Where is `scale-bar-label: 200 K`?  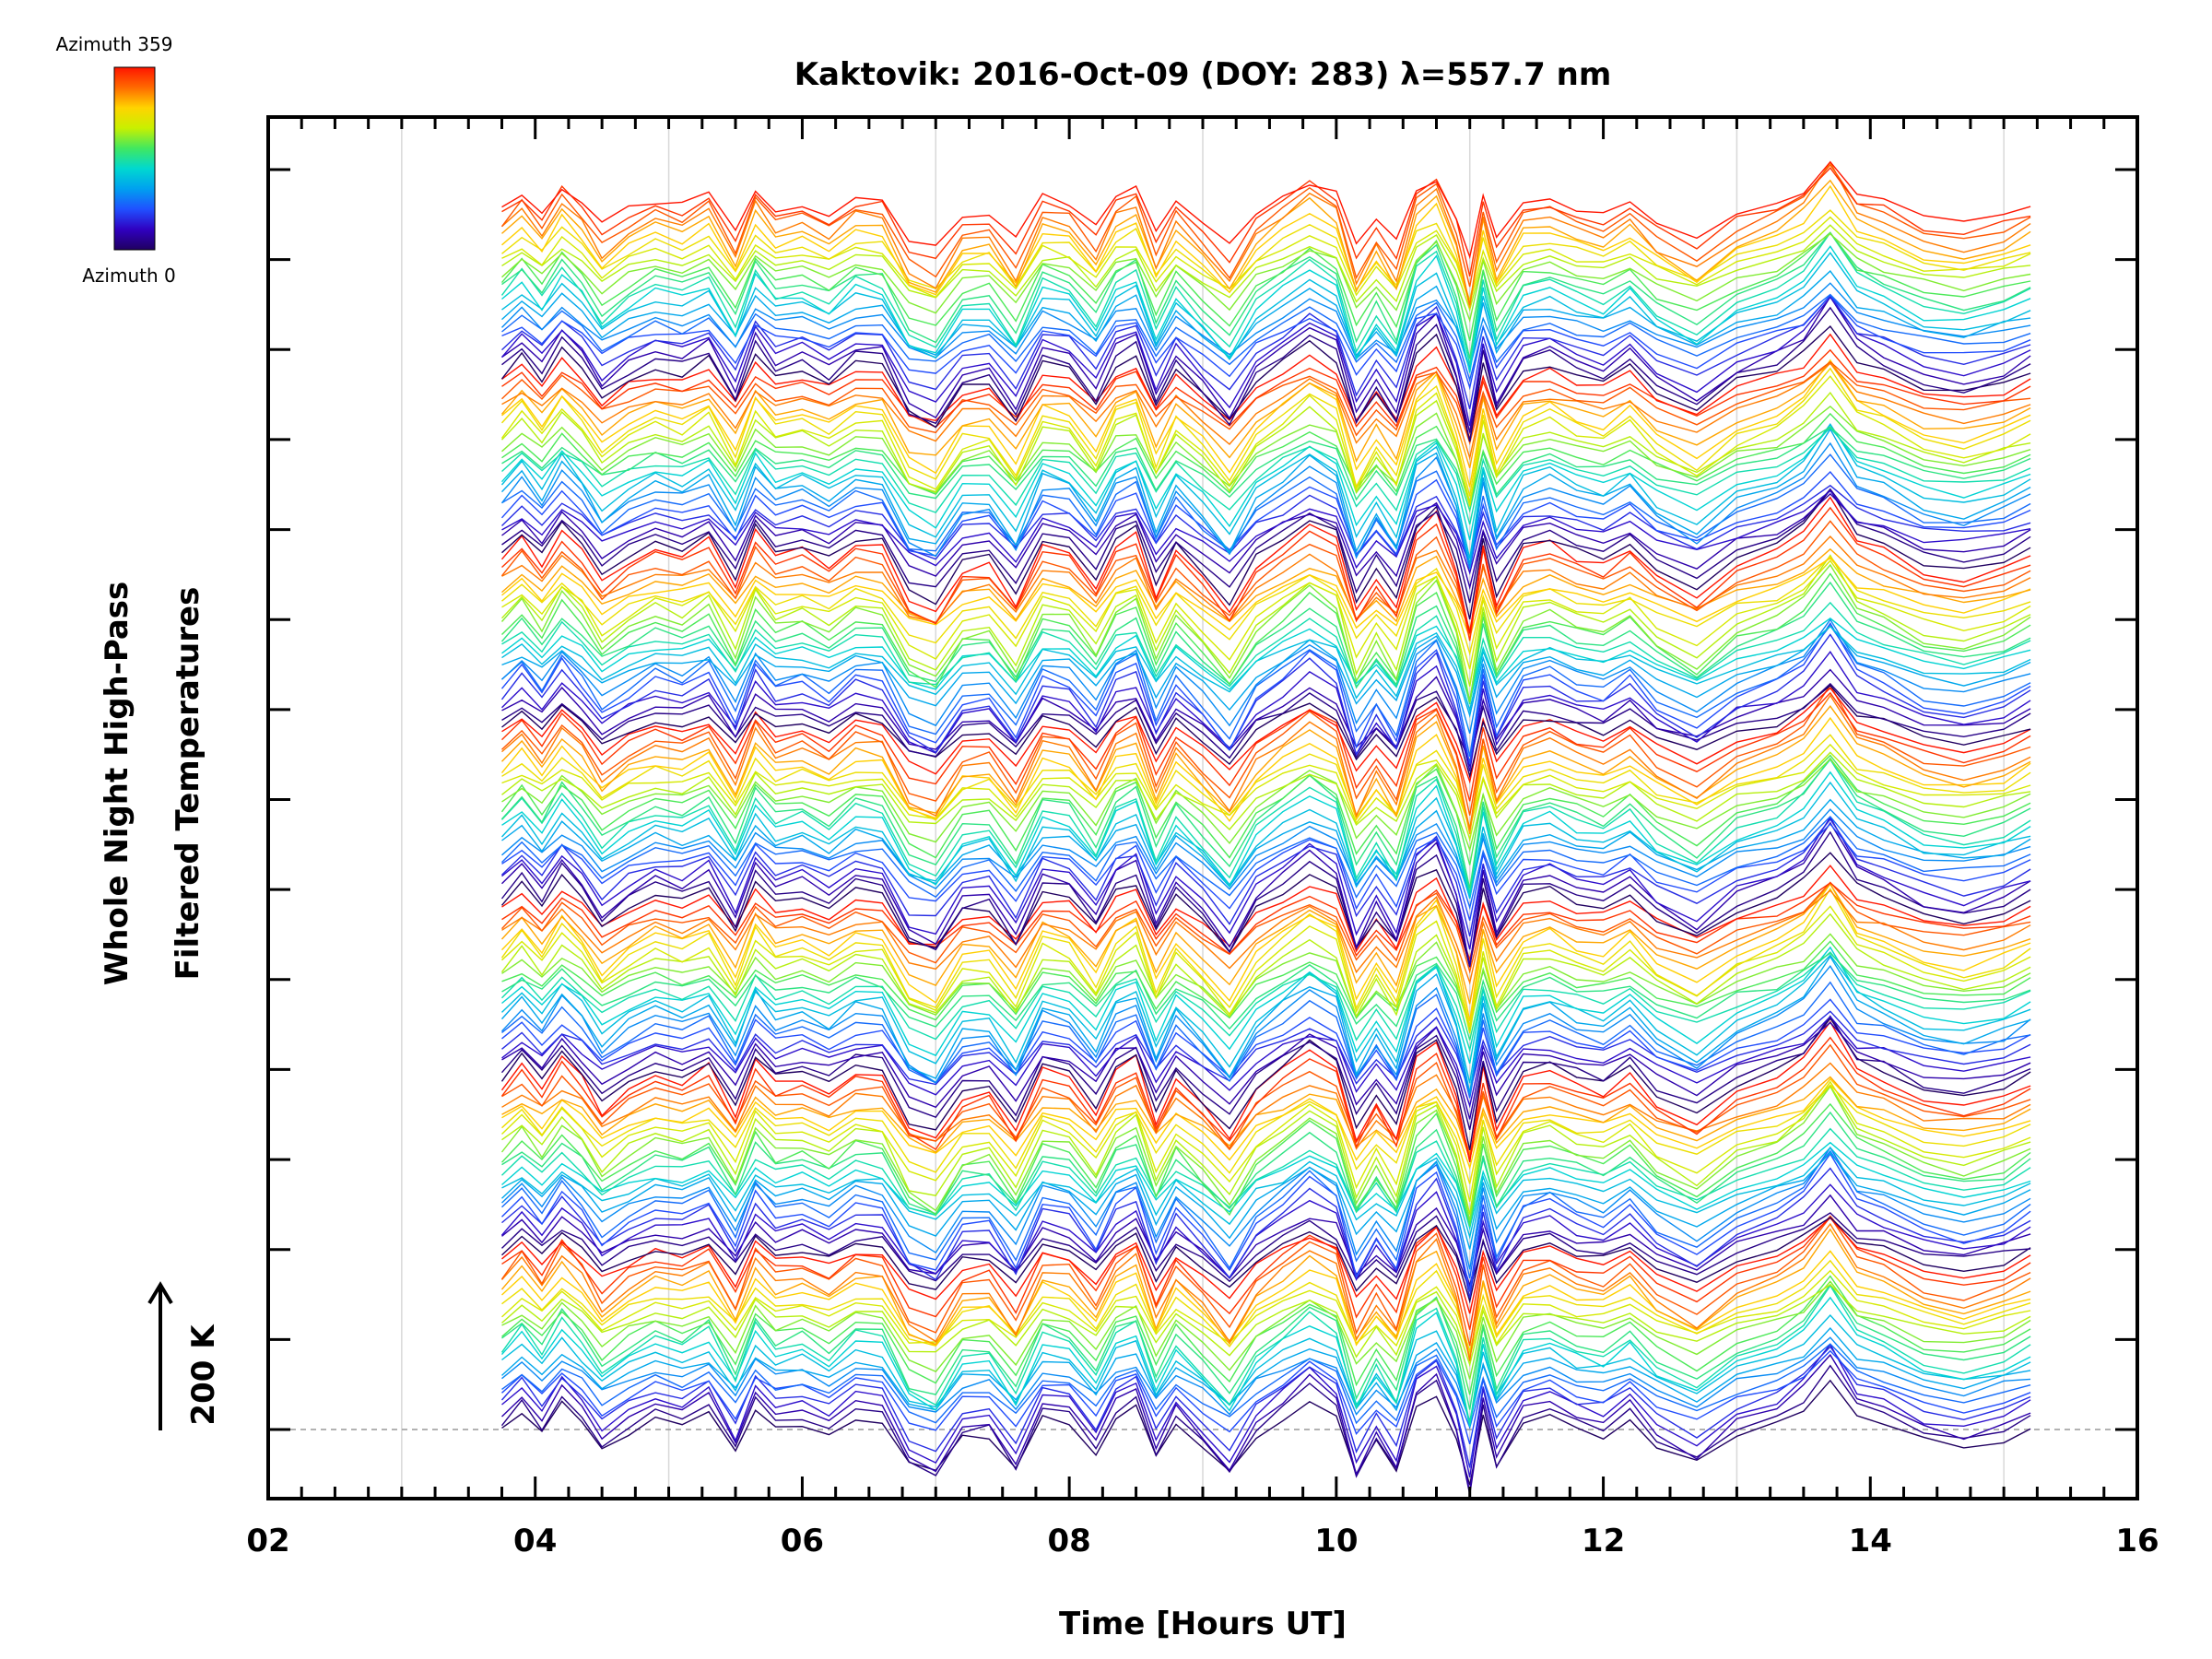
scale-bar-label: 200 K is located at coordinates (203, 1375).